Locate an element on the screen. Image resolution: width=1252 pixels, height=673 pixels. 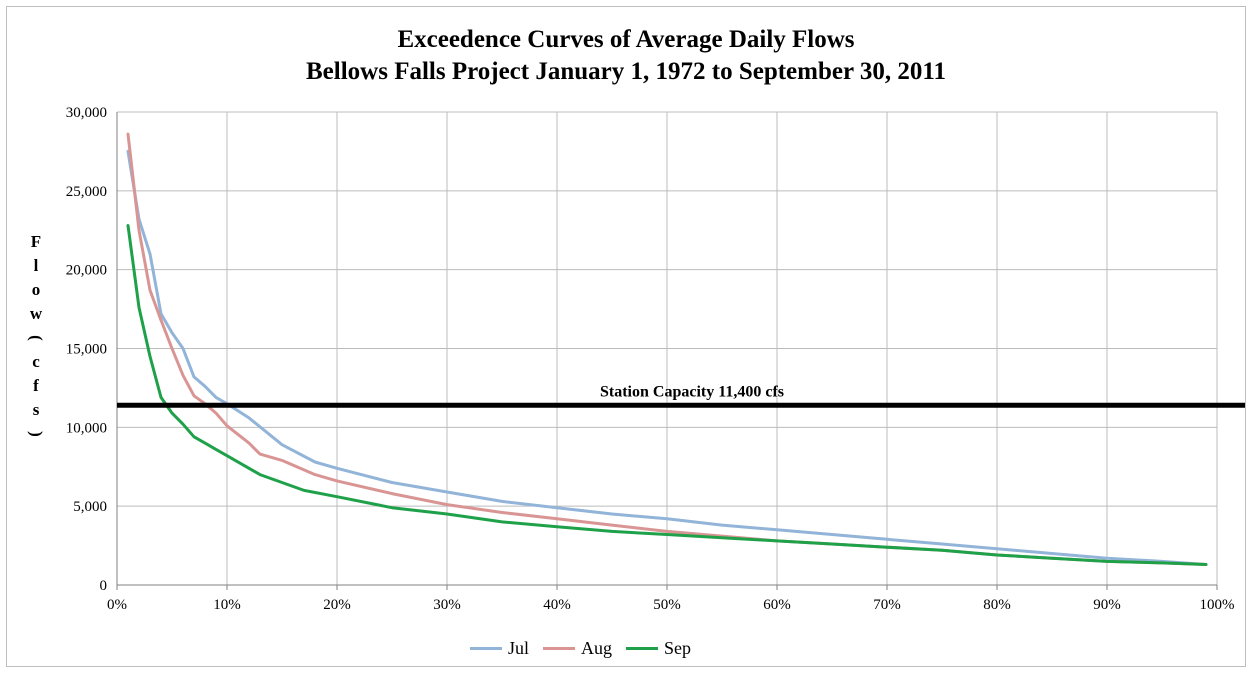
y-tick-label: 25,000 is located at coordinates (86, 192).